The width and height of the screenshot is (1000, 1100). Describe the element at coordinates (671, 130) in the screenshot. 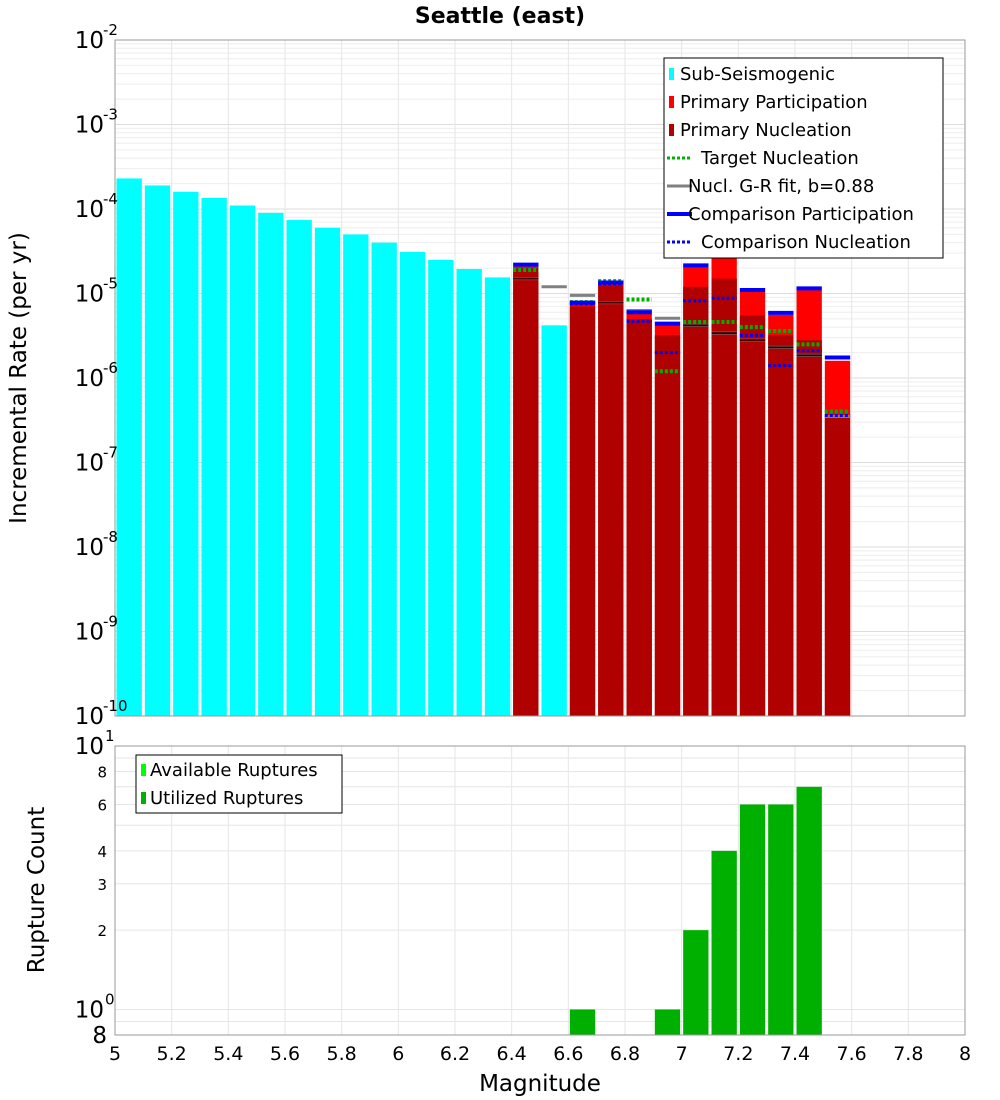

I see `legend-swatch-primary-nucleation` at that location.